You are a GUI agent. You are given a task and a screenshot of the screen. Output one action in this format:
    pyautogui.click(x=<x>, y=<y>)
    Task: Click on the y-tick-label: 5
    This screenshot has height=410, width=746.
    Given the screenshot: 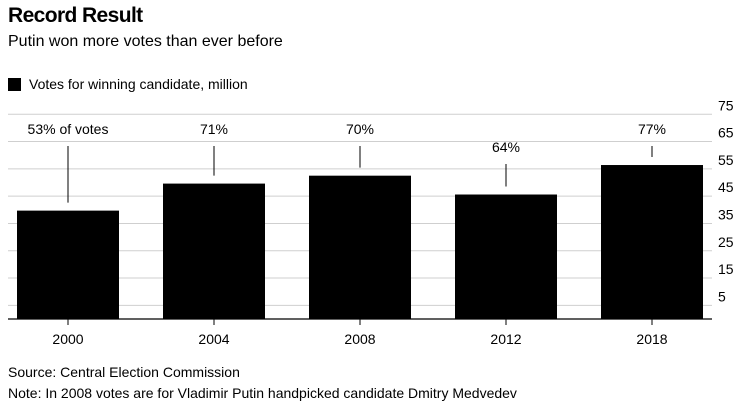 What is the action you would take?
    pyautogui.click(x=722, y=296)
    